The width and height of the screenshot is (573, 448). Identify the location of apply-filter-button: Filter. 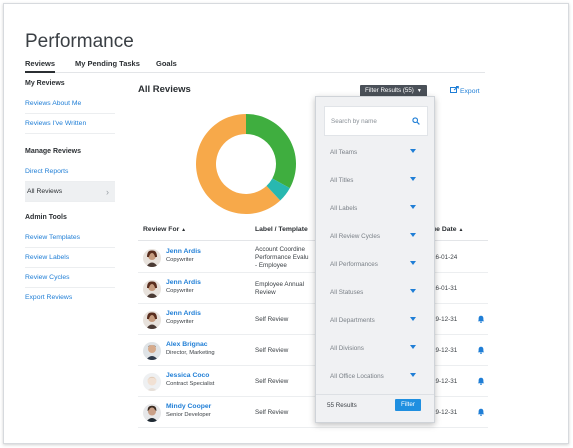
(408, 405).